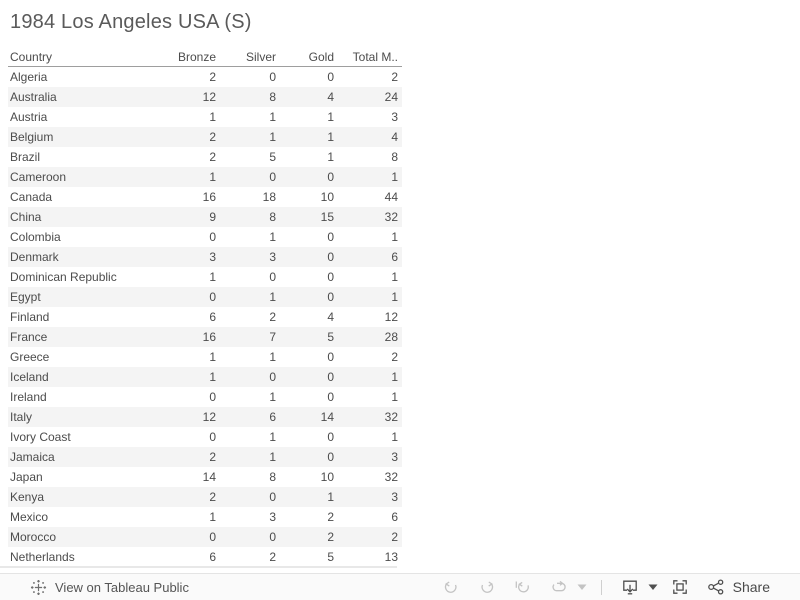  Describe the element at coordinates (371, 337) in the screenshot. I see `medal-count-cell: 28` at that location.